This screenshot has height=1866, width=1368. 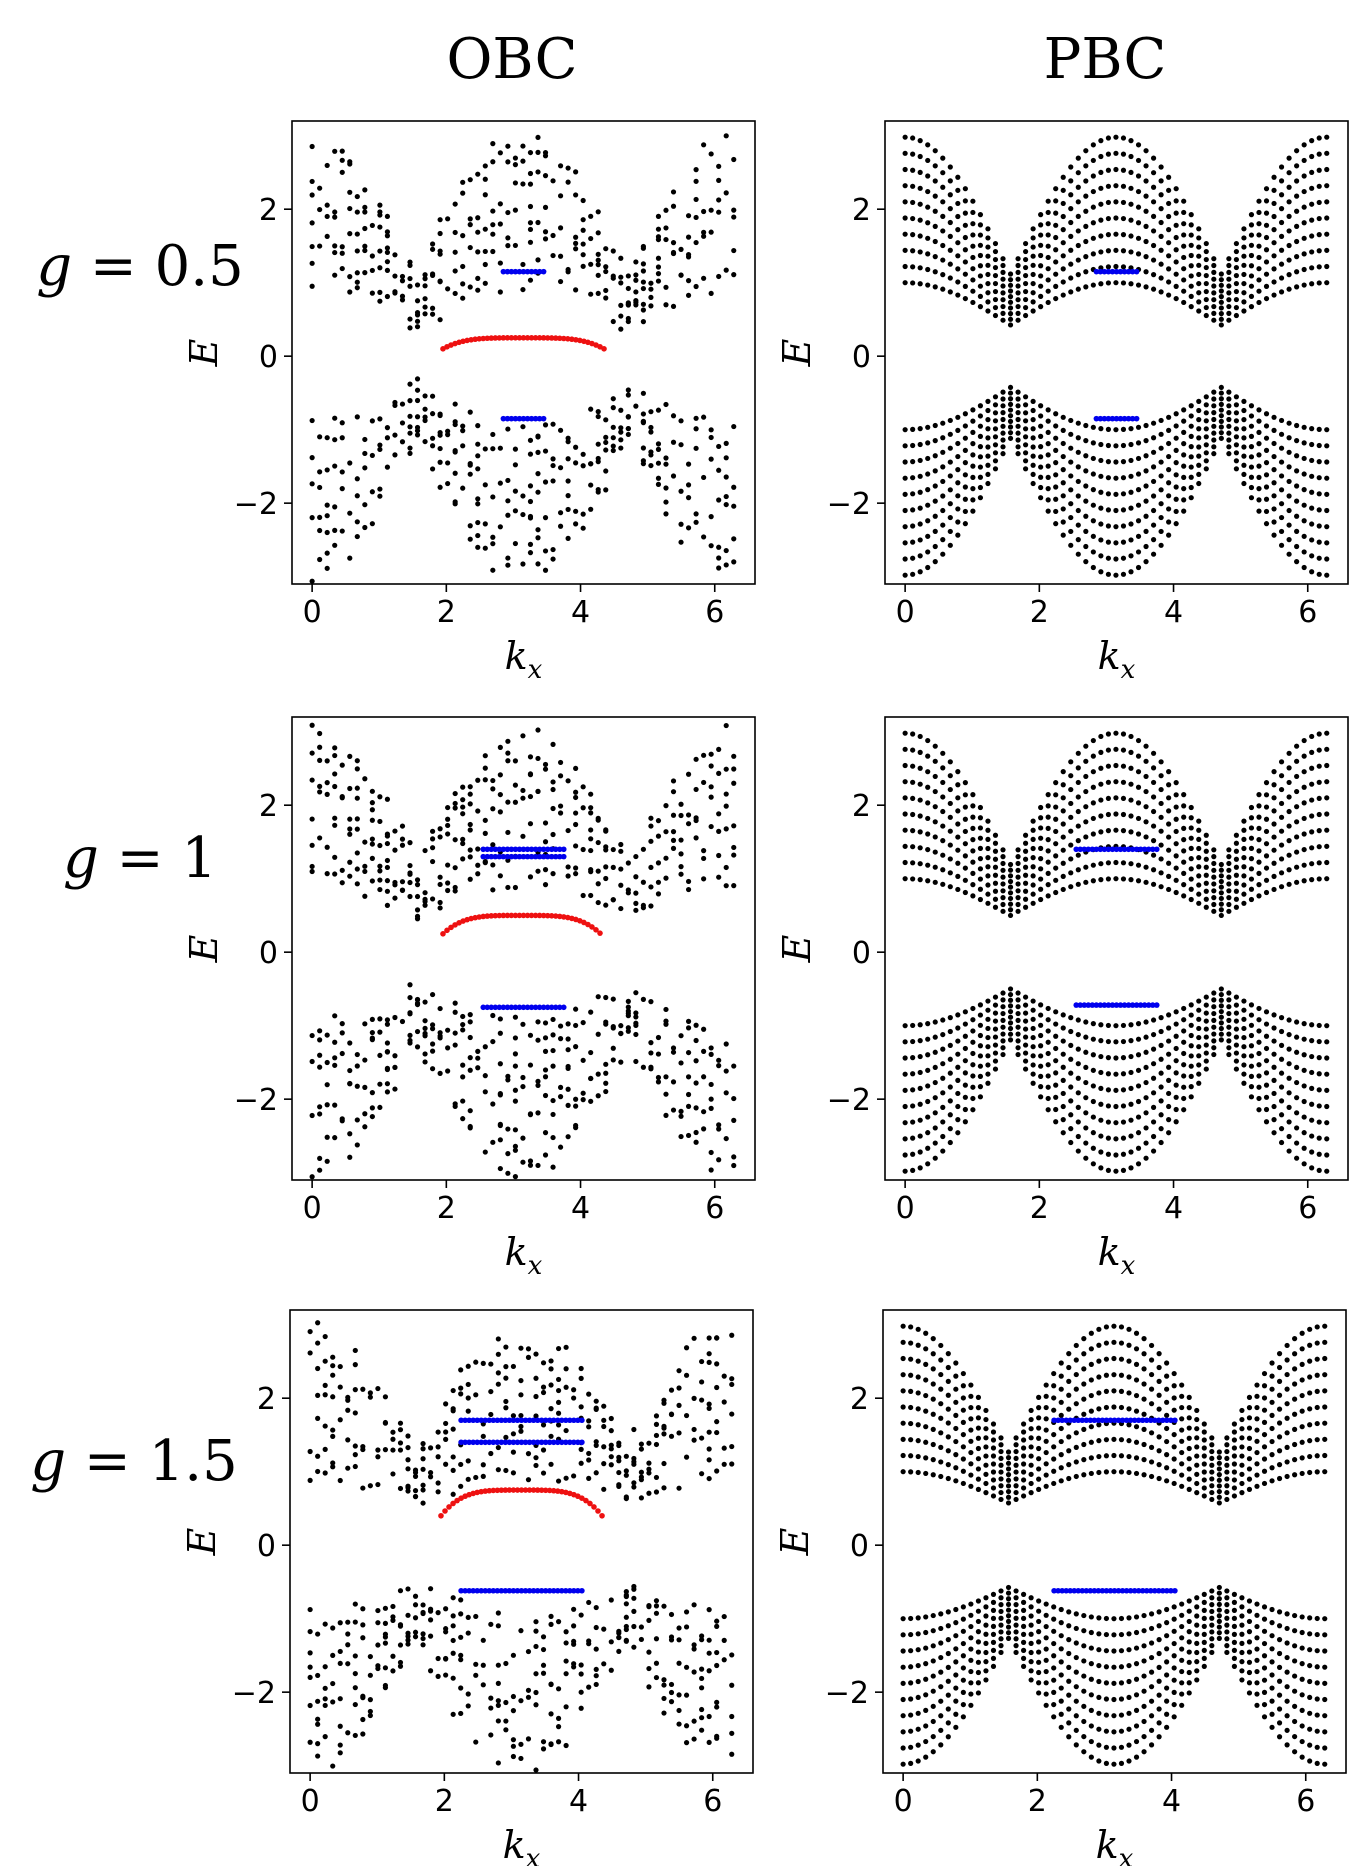 What do you see at coordinates (523, 352) in the screenshot?
I see `plot-frame` at bounding box center [523, 352].